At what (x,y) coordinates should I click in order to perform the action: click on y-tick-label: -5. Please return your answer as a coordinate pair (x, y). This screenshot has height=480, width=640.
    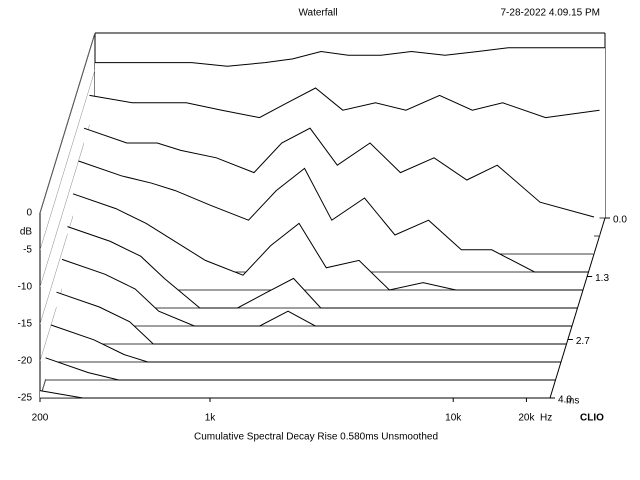
    Looking at the image, I should click on (27, 250).